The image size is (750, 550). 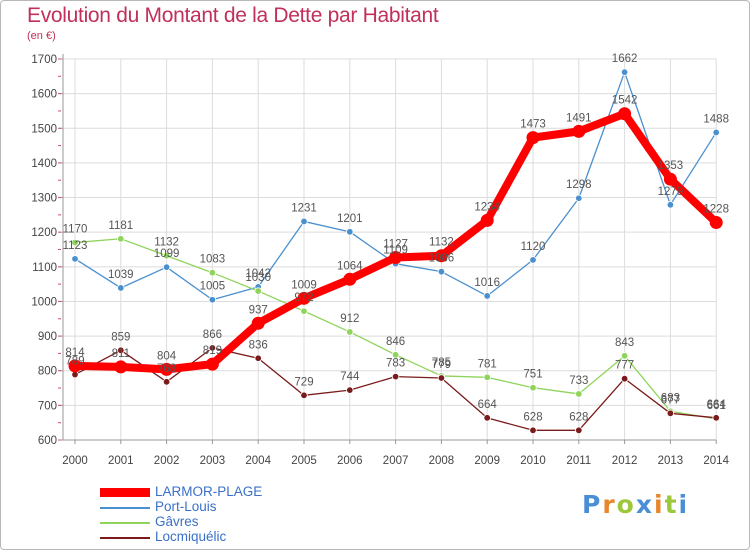 What do you see at coordinates (442, 259) in the screenshot?
I see `data-label: 1086` at bounding box center [442, 259].